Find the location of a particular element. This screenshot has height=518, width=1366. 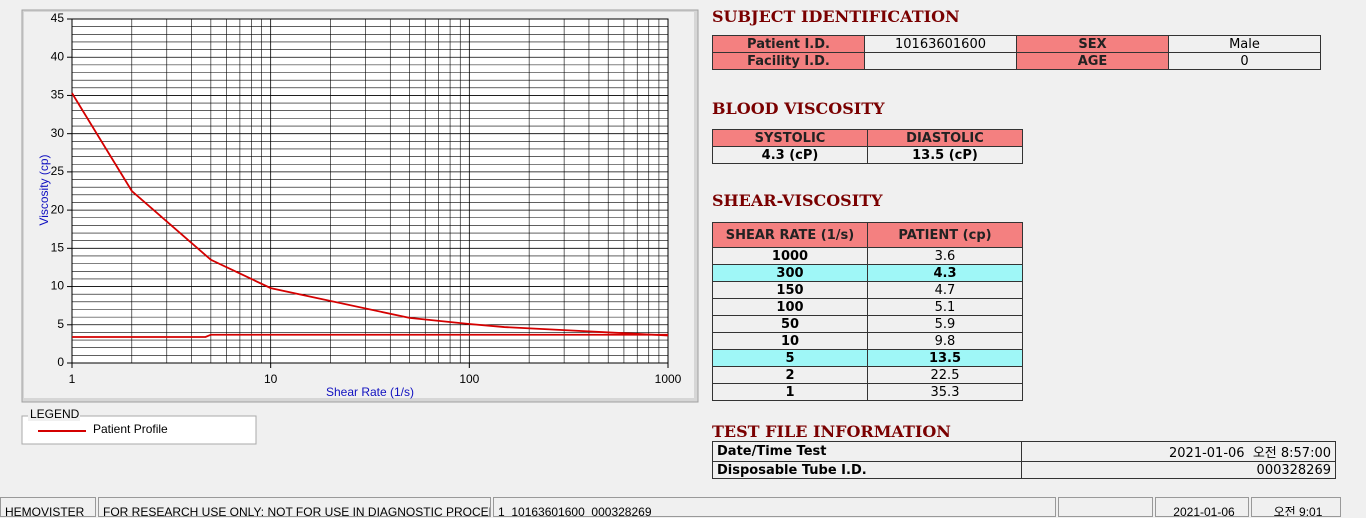

table-row: 10 9.8 is located at coordinates (867, 341).